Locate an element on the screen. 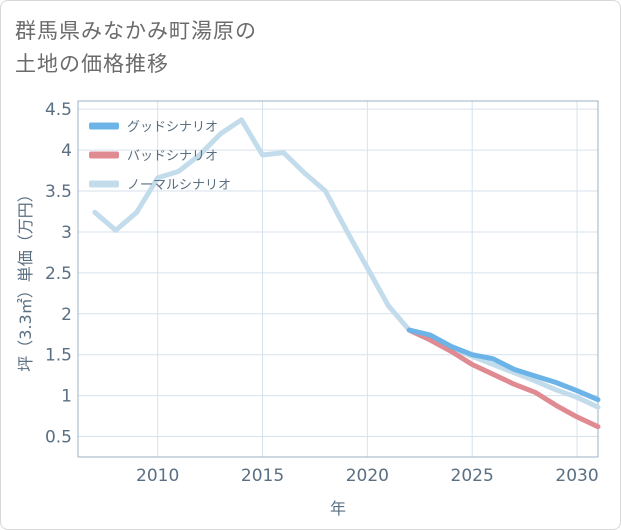 Image resolution: width=621 pixels, height=530 pixels. y-tick-label: 2.5 is located at coordinates (58, 274).